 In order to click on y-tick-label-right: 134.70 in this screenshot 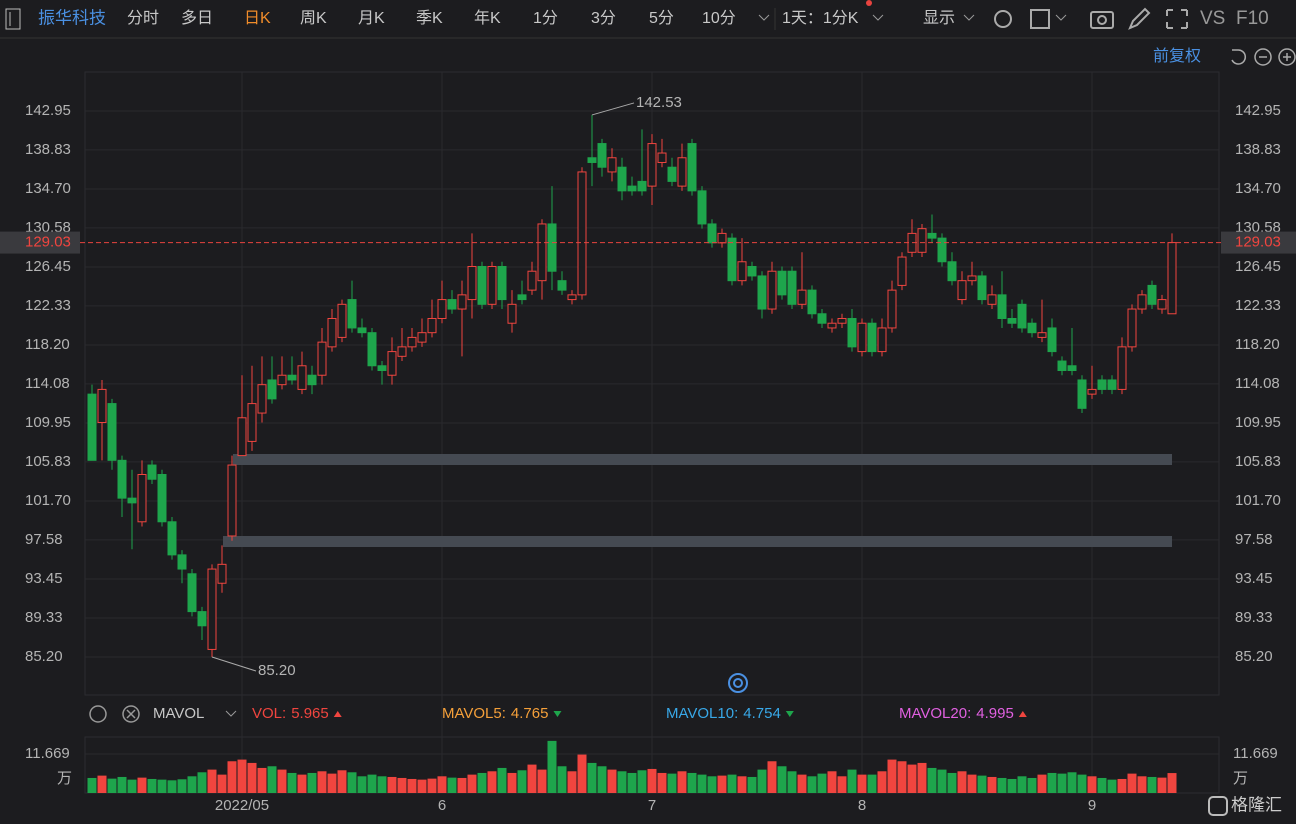, I will do `click(1258, 188)`.